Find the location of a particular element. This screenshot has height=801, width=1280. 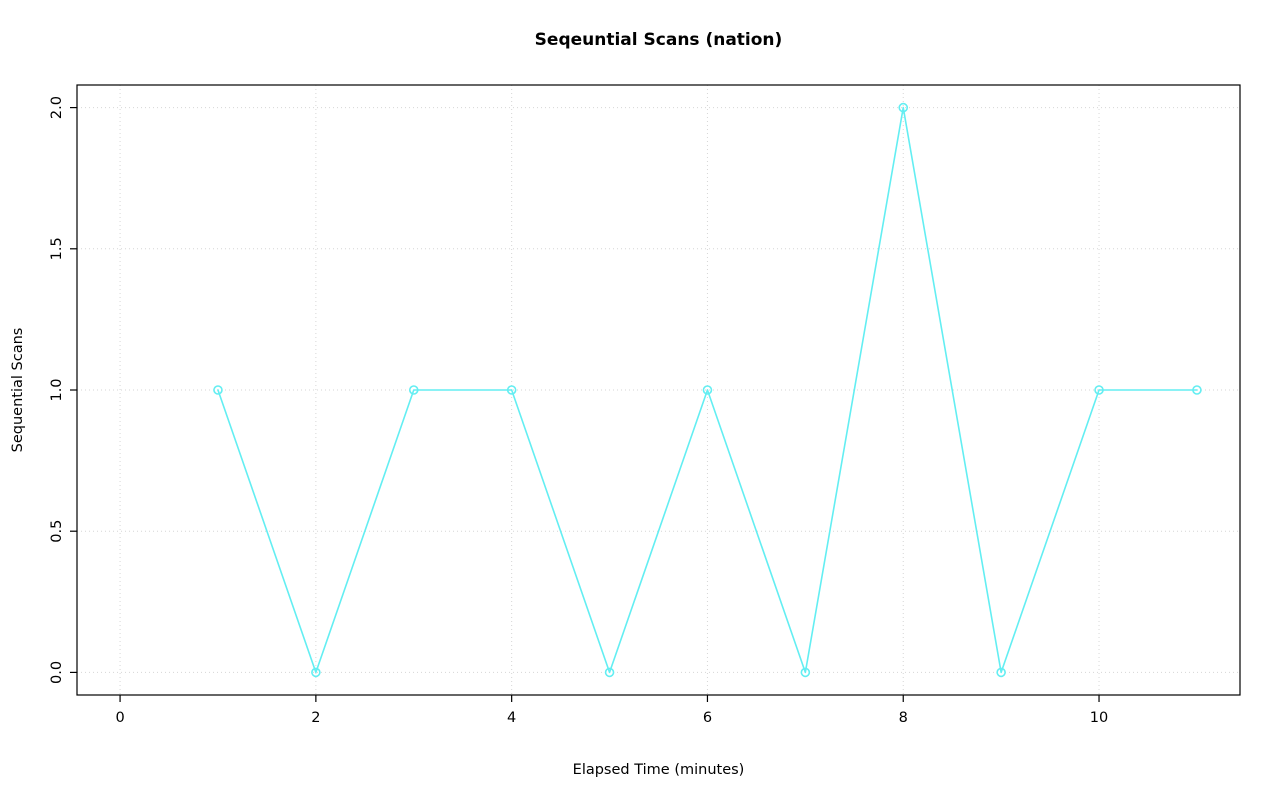

svg-text: 0 is located at coordinates (119, 718).